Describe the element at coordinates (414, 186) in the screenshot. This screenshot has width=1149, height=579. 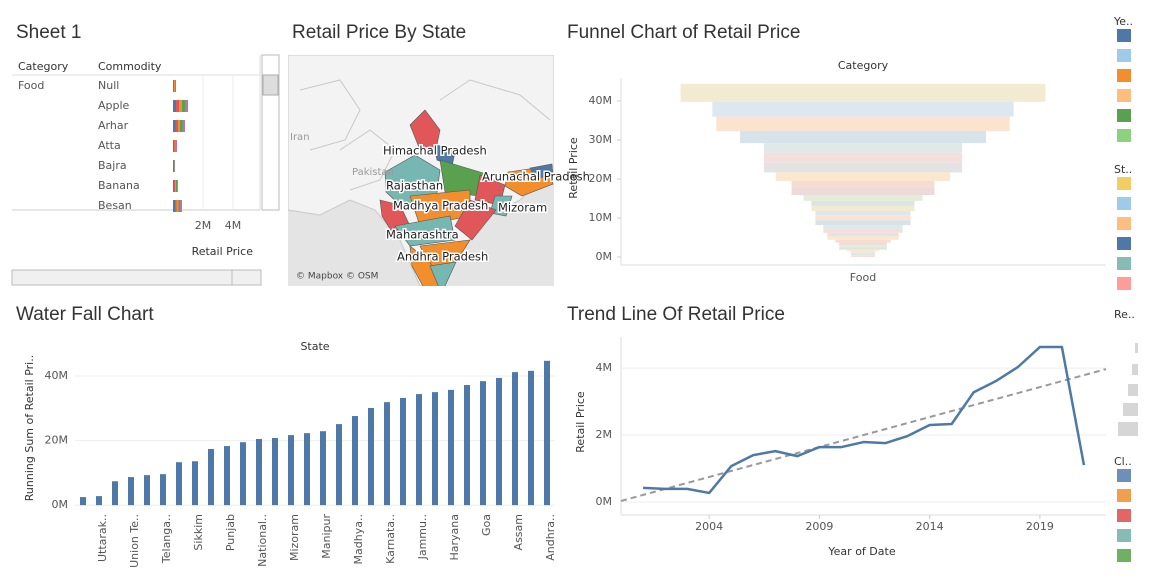
I see `map-label: Rajasthan` at that location.